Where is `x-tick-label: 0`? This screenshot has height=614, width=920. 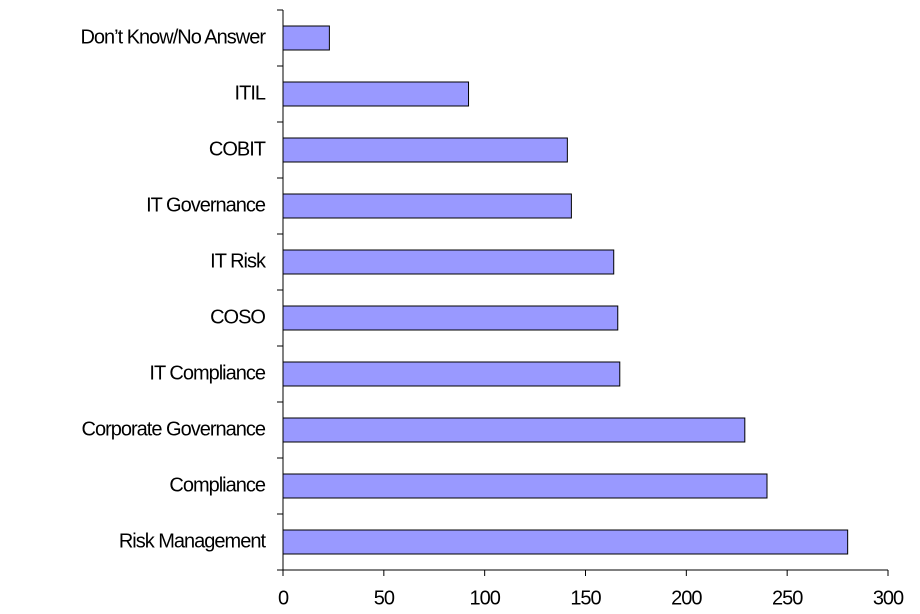 x-tick-label: 0 is located at coordinates (283, 598).